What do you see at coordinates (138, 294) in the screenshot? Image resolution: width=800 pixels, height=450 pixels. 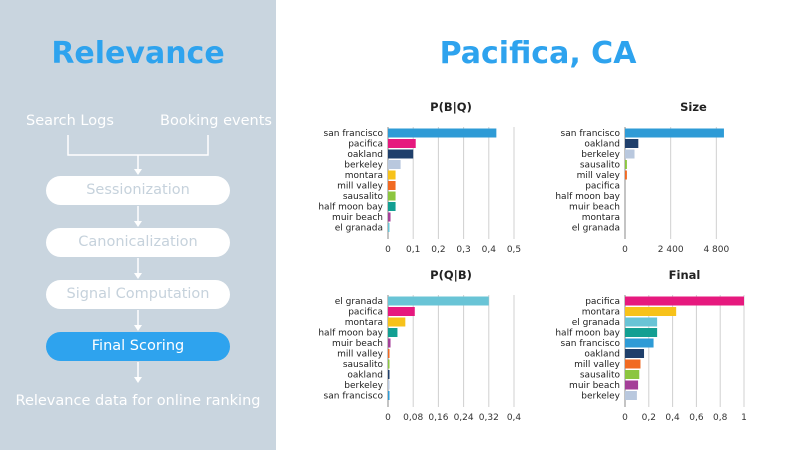 I see `step-signal-computation: Signal Computation` at bounding box center [138, 294].